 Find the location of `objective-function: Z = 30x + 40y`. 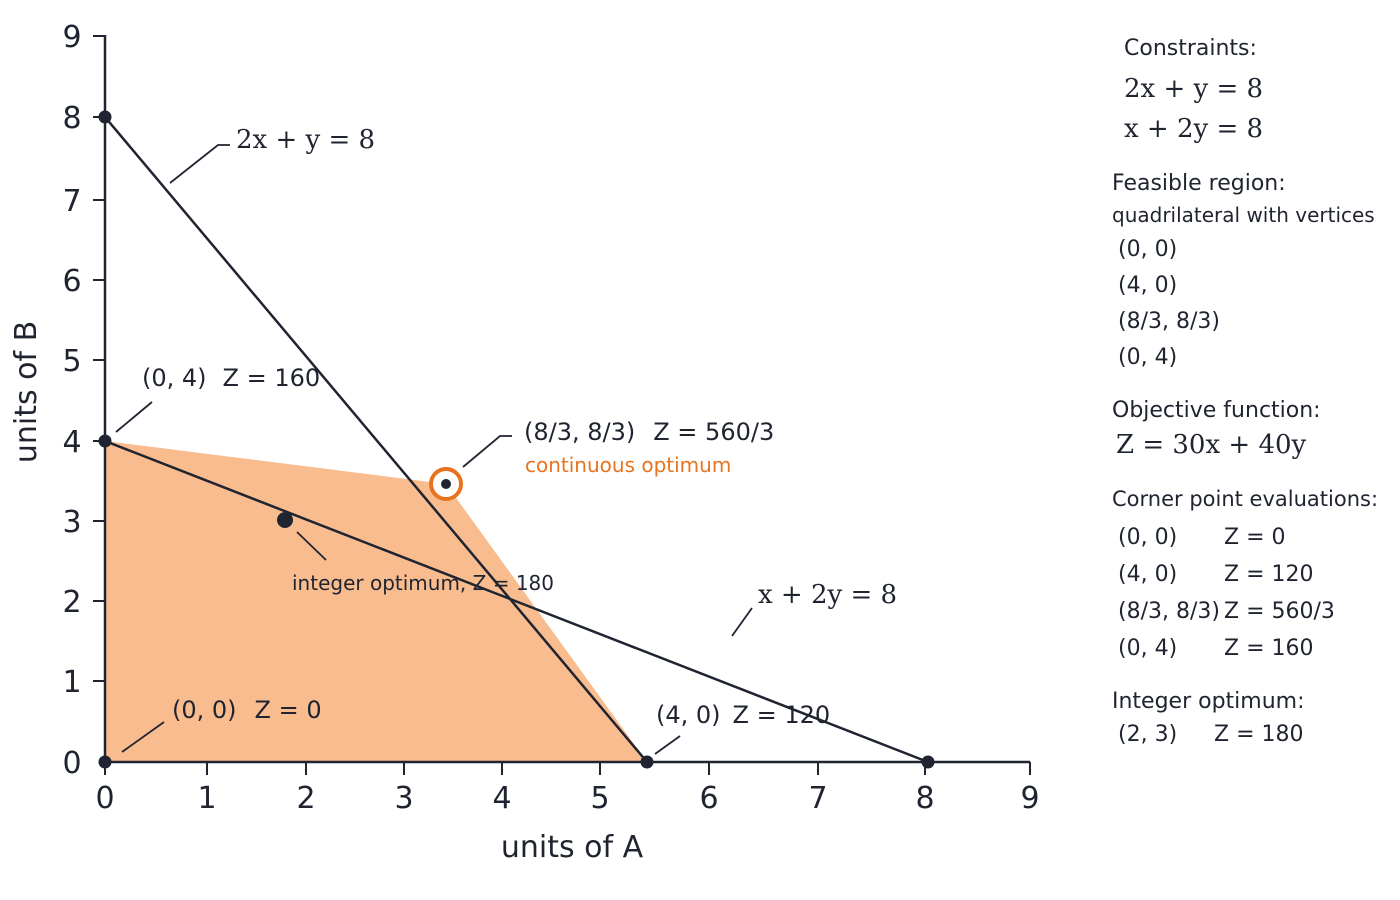

objective-function: Z = 30x + 40y is located at coordinates (1211, 445).